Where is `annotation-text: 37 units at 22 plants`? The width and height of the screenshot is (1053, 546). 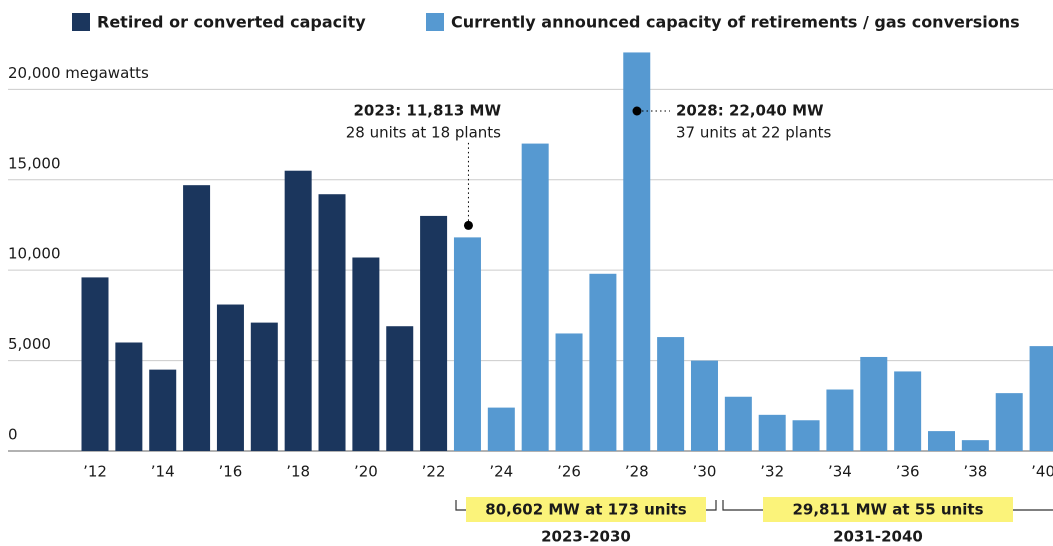 annotation-text: 37 units at 22 plants is located at coordinates (753, 133).